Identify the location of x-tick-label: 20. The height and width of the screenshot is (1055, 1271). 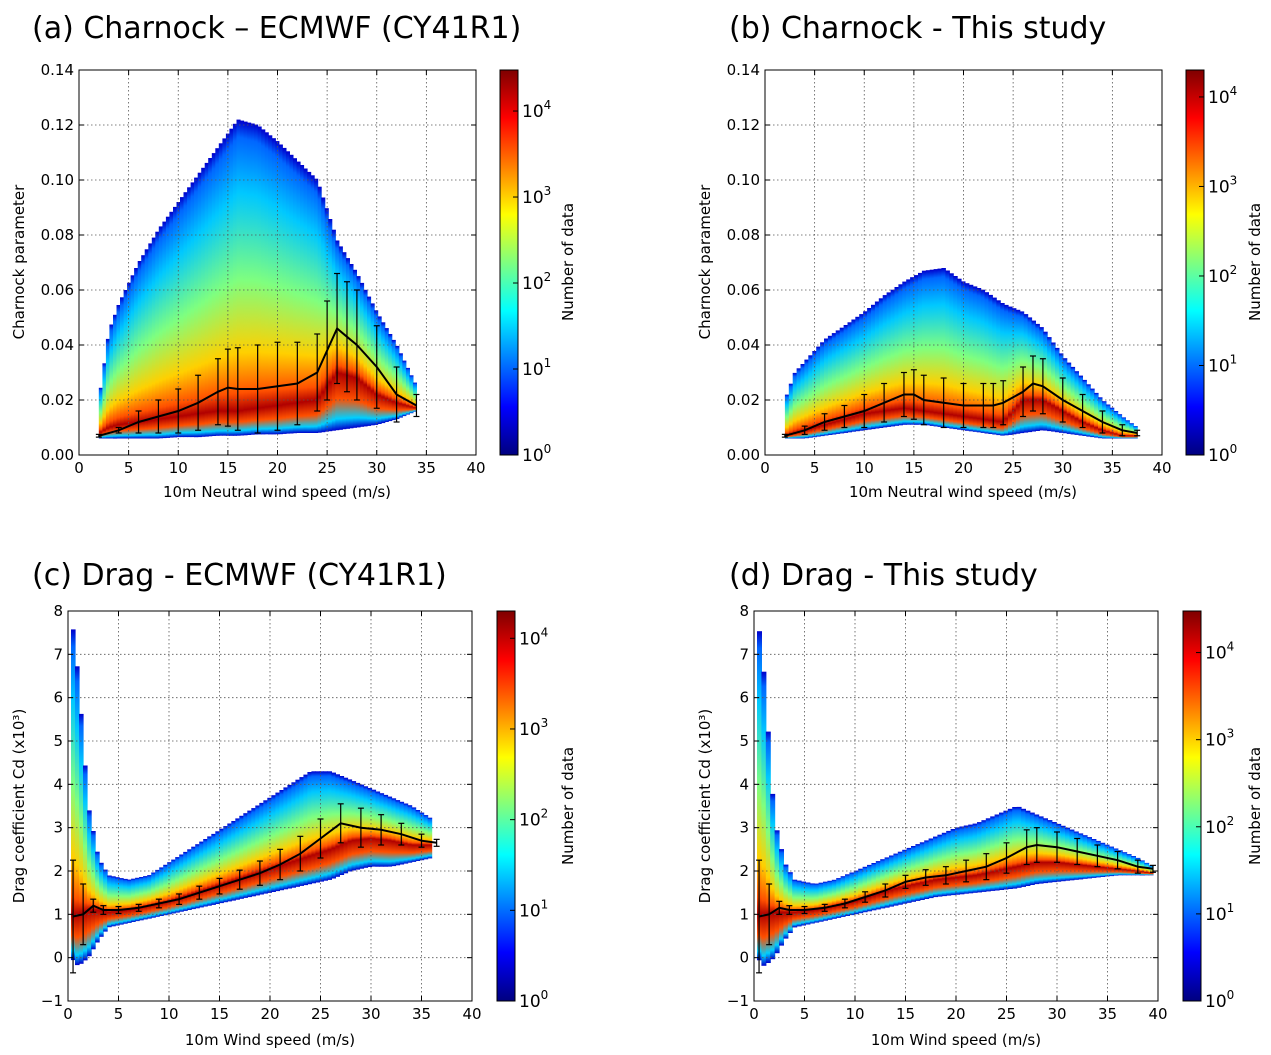
(269, 1014).